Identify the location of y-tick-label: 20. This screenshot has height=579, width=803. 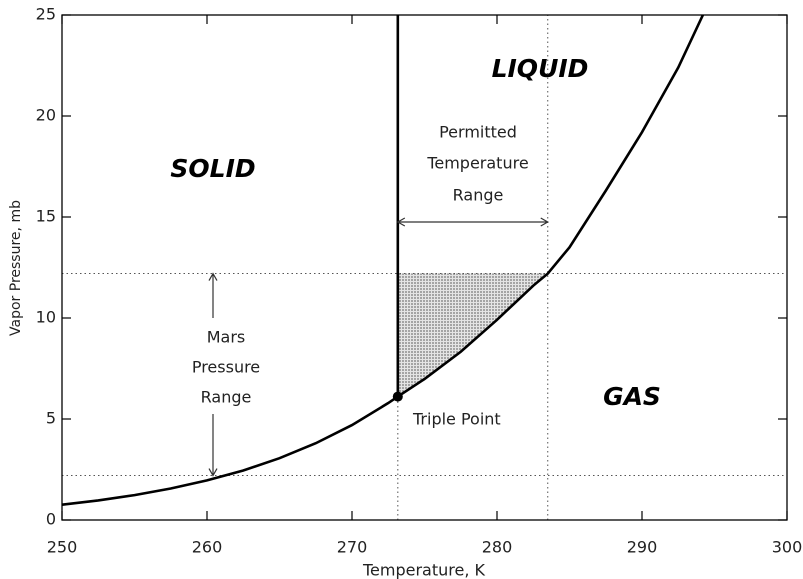
(46, 115).